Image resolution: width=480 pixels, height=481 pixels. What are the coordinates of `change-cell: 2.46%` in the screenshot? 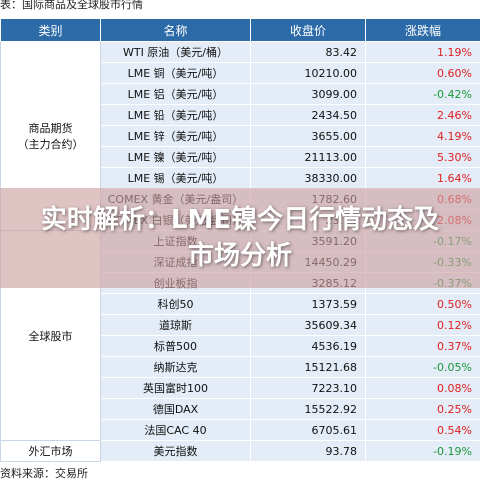 It's located at (423, 115).